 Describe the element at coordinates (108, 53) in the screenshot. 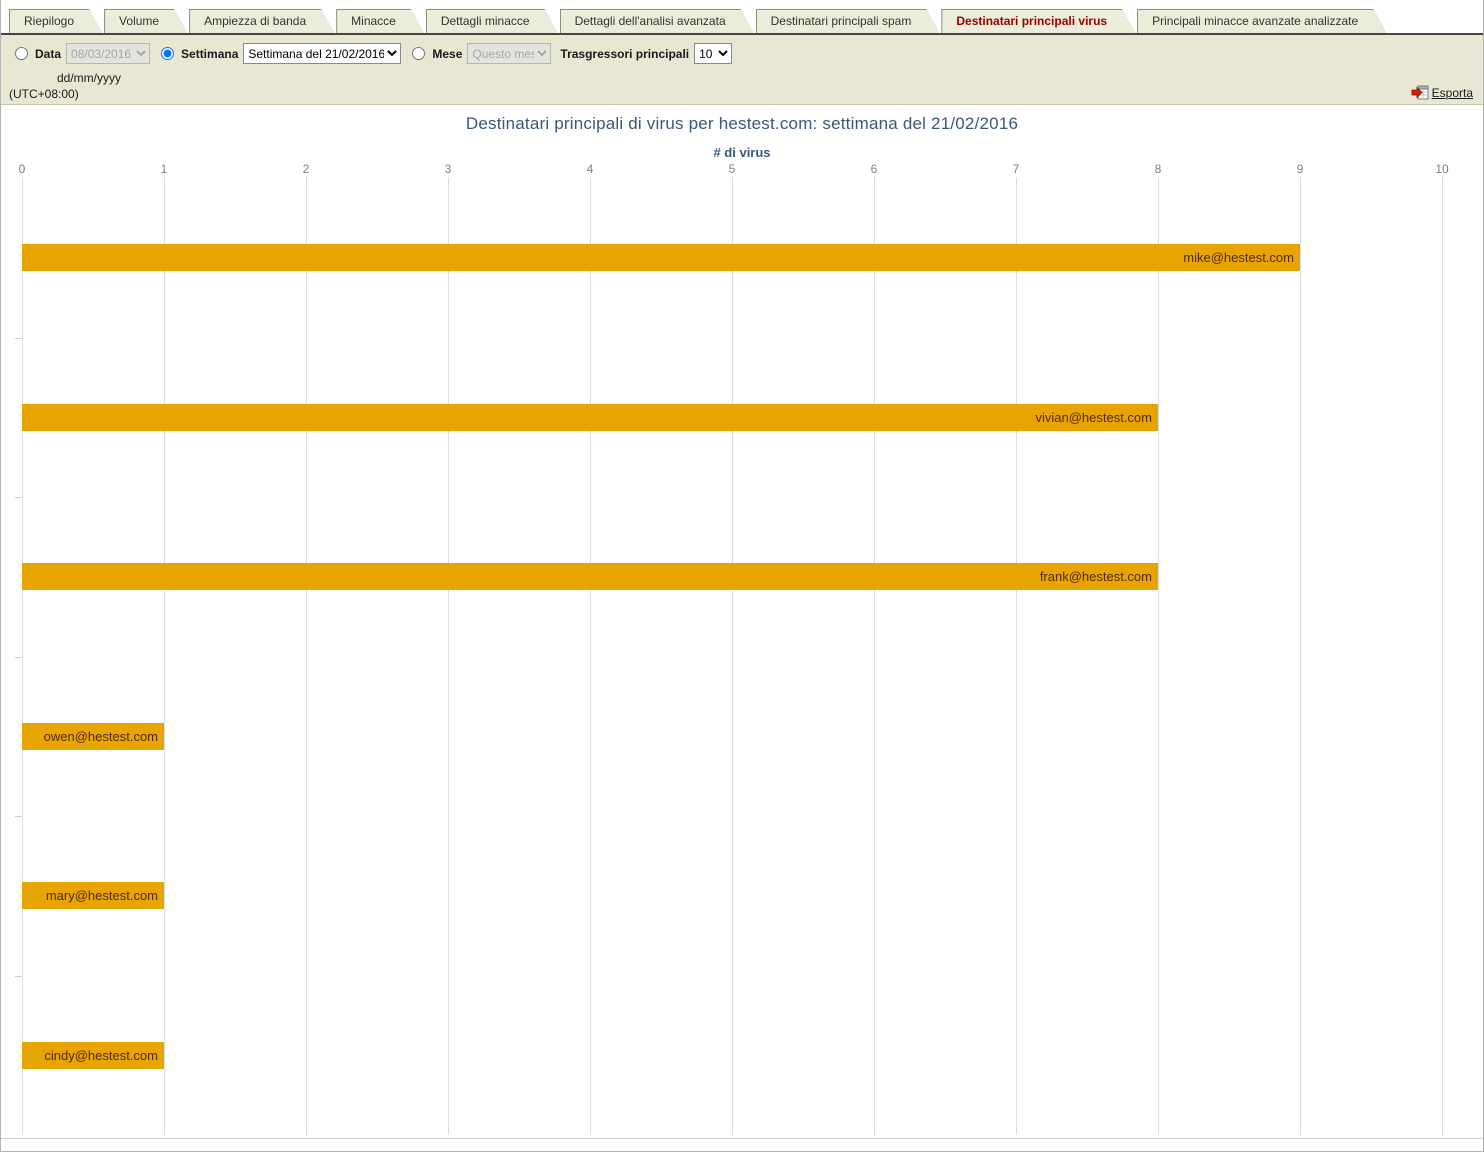

I see `date-select: 08/03/2016` at that location.